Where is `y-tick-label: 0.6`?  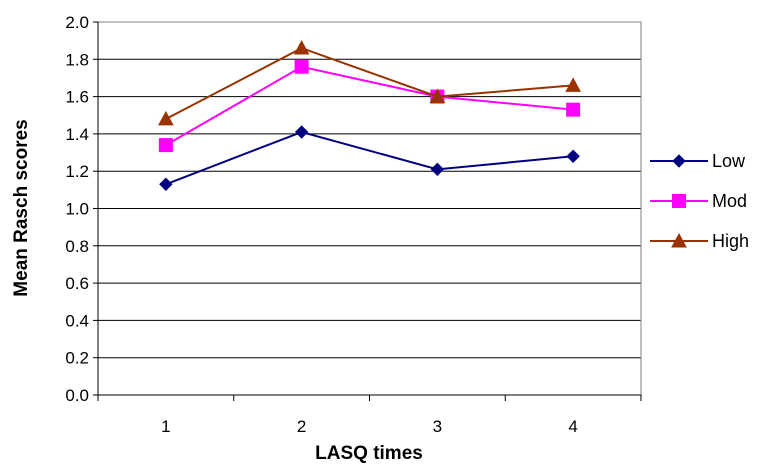
y-tick-label: 0.6 is located at coordinates (77, 283).